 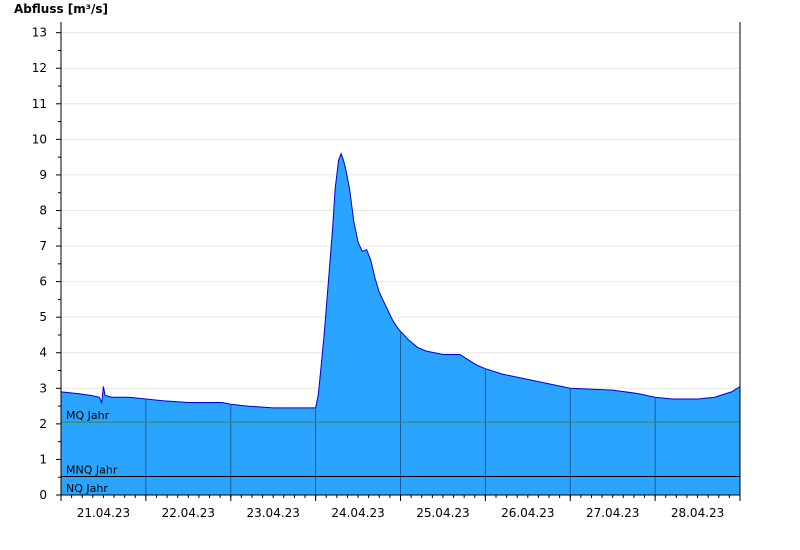 I want to click on y-axis-label: Abfluss [m³/s], so click(x=61, y=9).